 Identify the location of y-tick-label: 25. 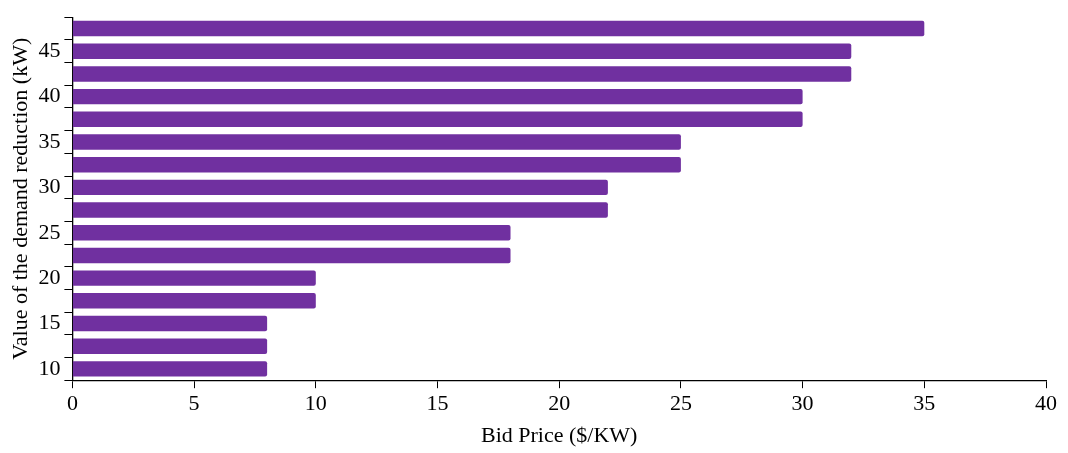
(49, 231).